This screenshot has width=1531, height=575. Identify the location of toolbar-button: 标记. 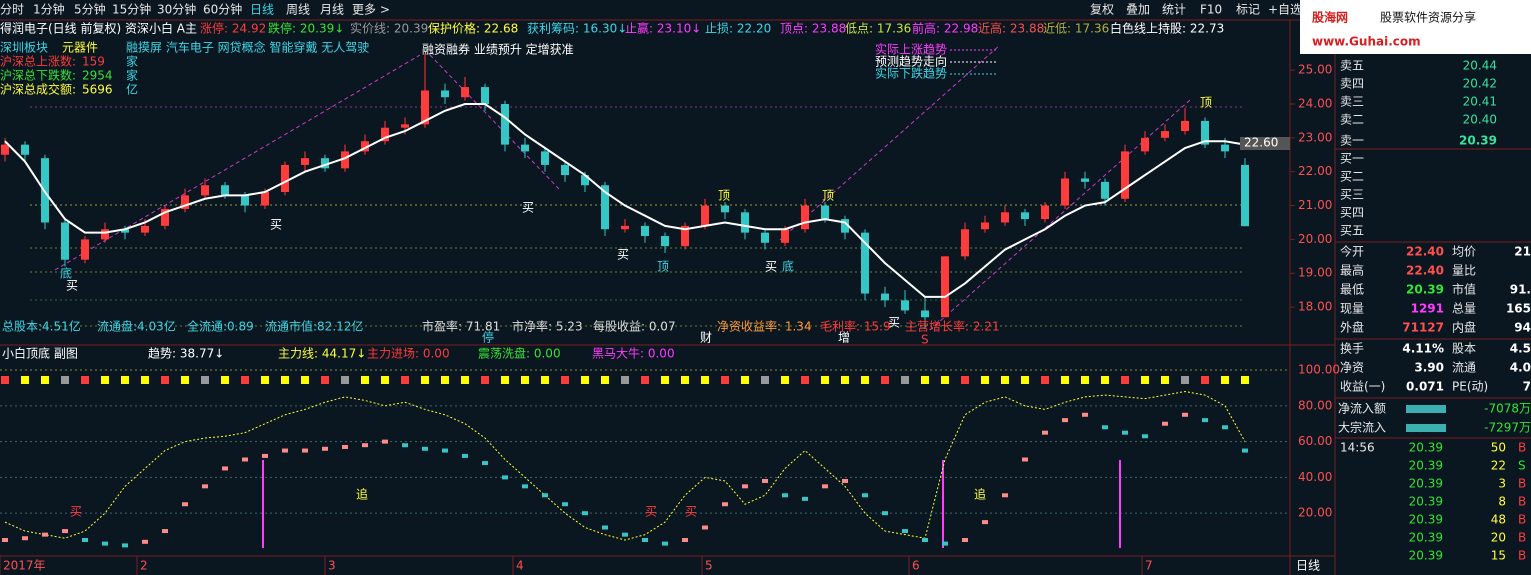
(1248, 10).